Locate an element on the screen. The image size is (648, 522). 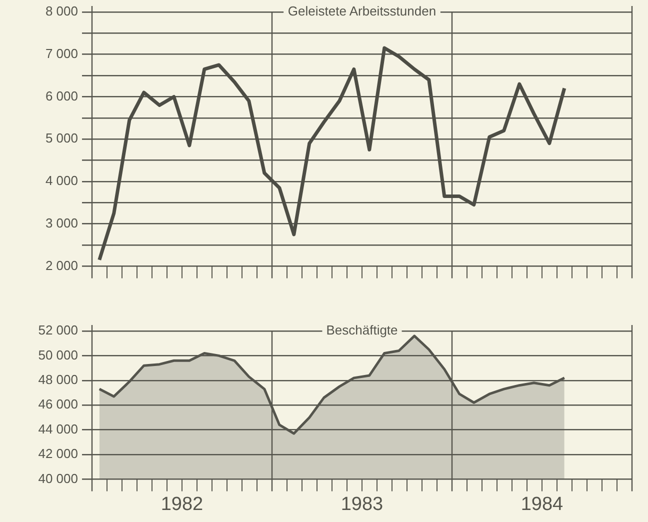
x-tick-label: 1982 is located at coordinates (182, 504).